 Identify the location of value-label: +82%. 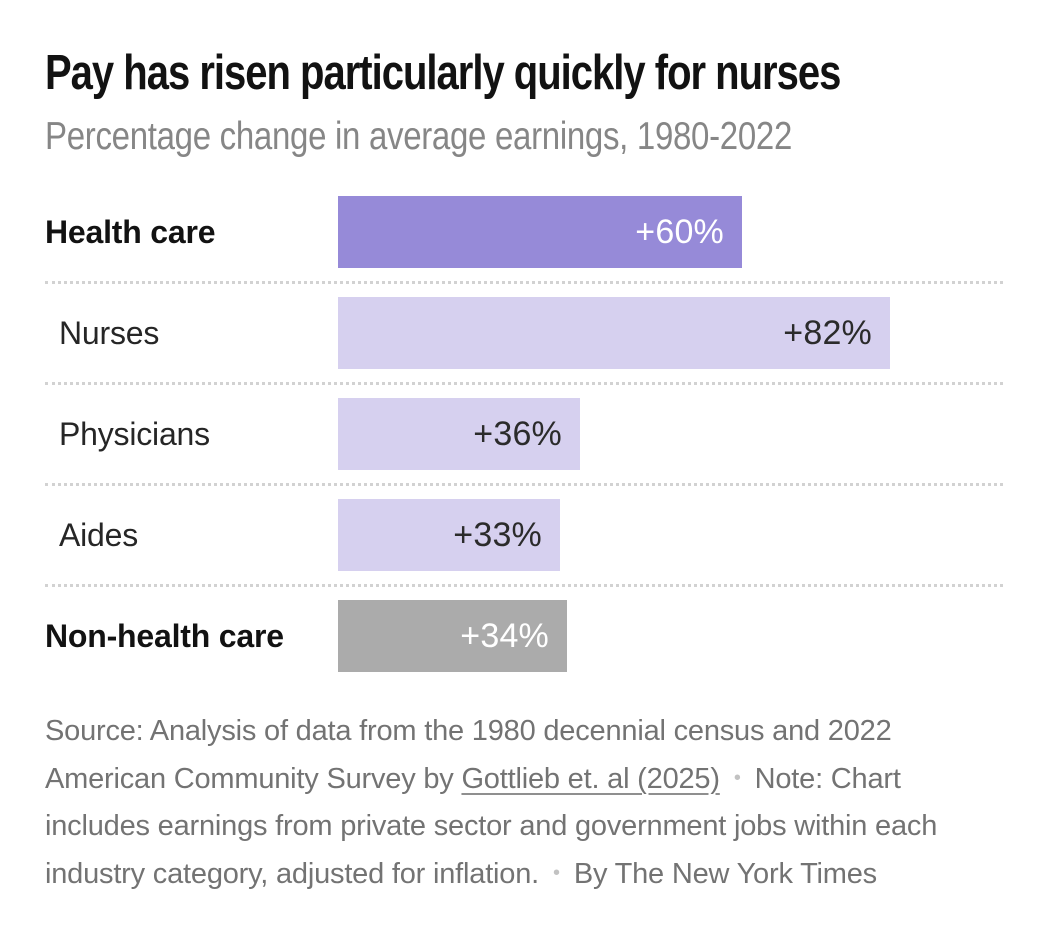
(827, 332).